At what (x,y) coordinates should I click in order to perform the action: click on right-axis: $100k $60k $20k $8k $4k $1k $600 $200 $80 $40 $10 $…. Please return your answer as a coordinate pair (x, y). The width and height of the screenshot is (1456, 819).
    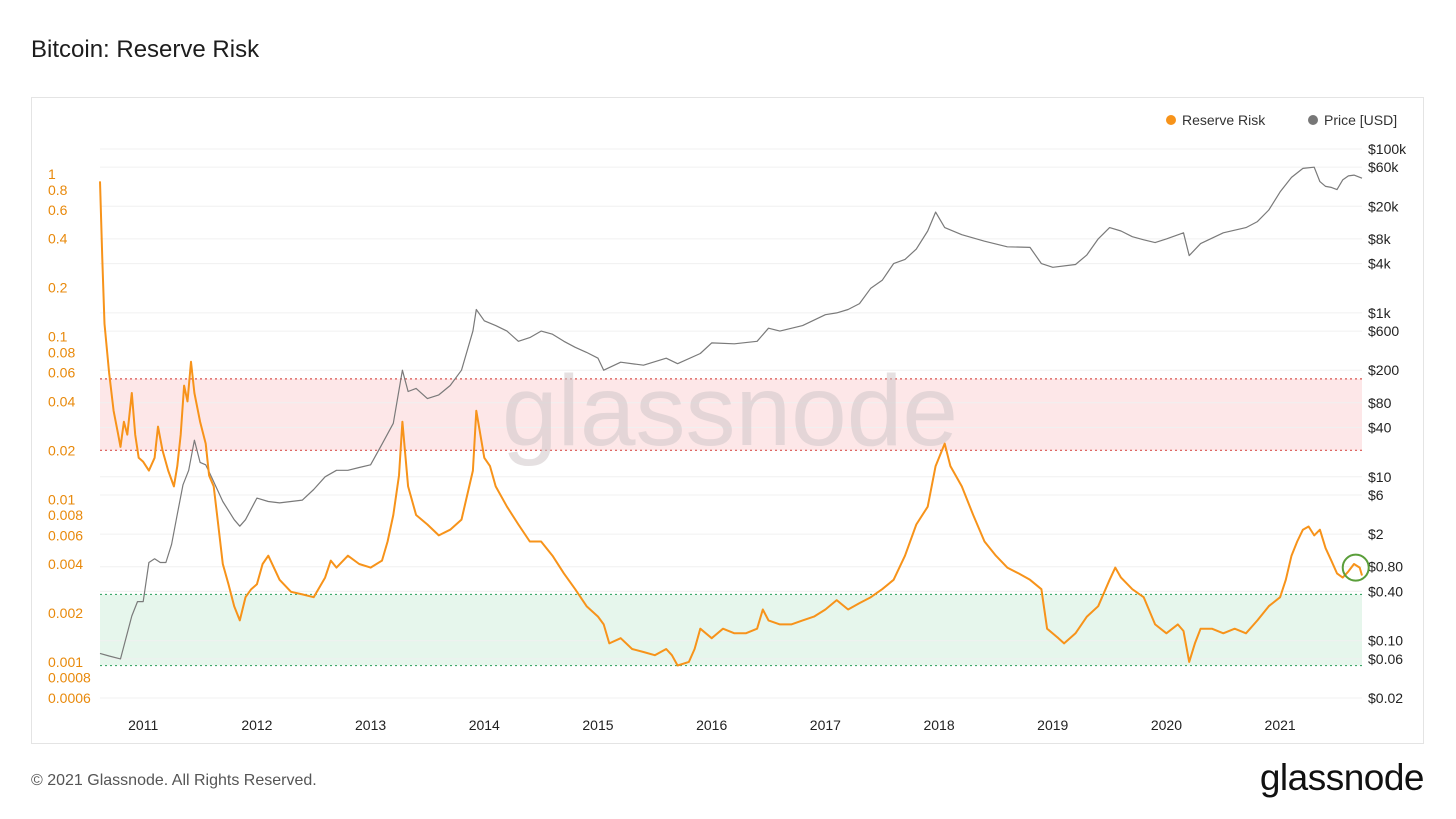
    Looking at the image, I should click on (1387, 423).